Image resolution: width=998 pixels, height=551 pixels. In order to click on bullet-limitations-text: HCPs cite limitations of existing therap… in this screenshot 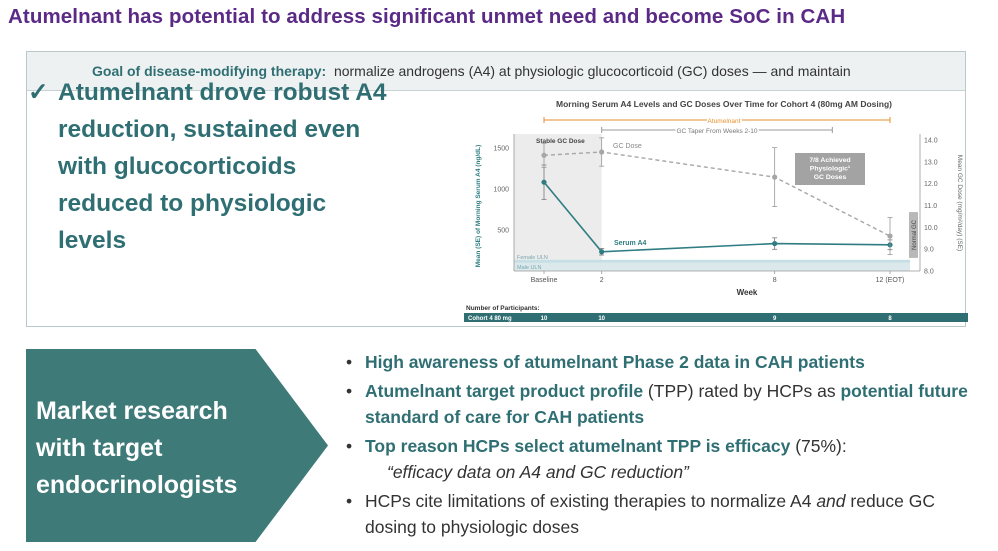, I will do `click(591, 501)`.